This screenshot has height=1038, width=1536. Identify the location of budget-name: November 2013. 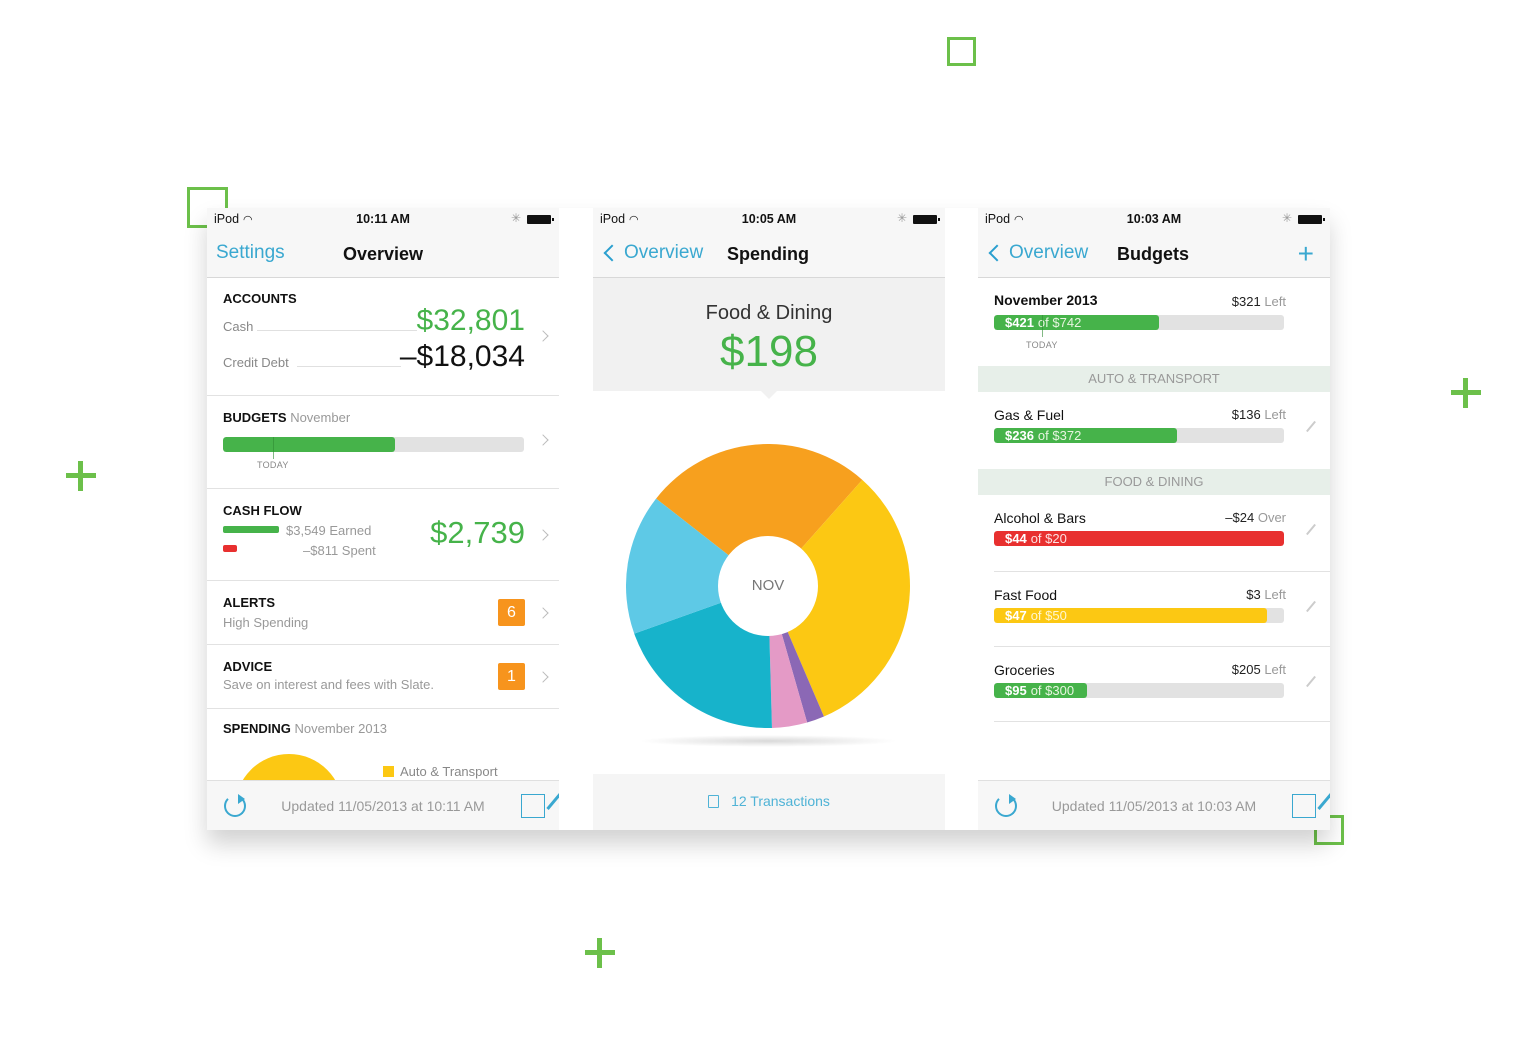
(1046, 300).